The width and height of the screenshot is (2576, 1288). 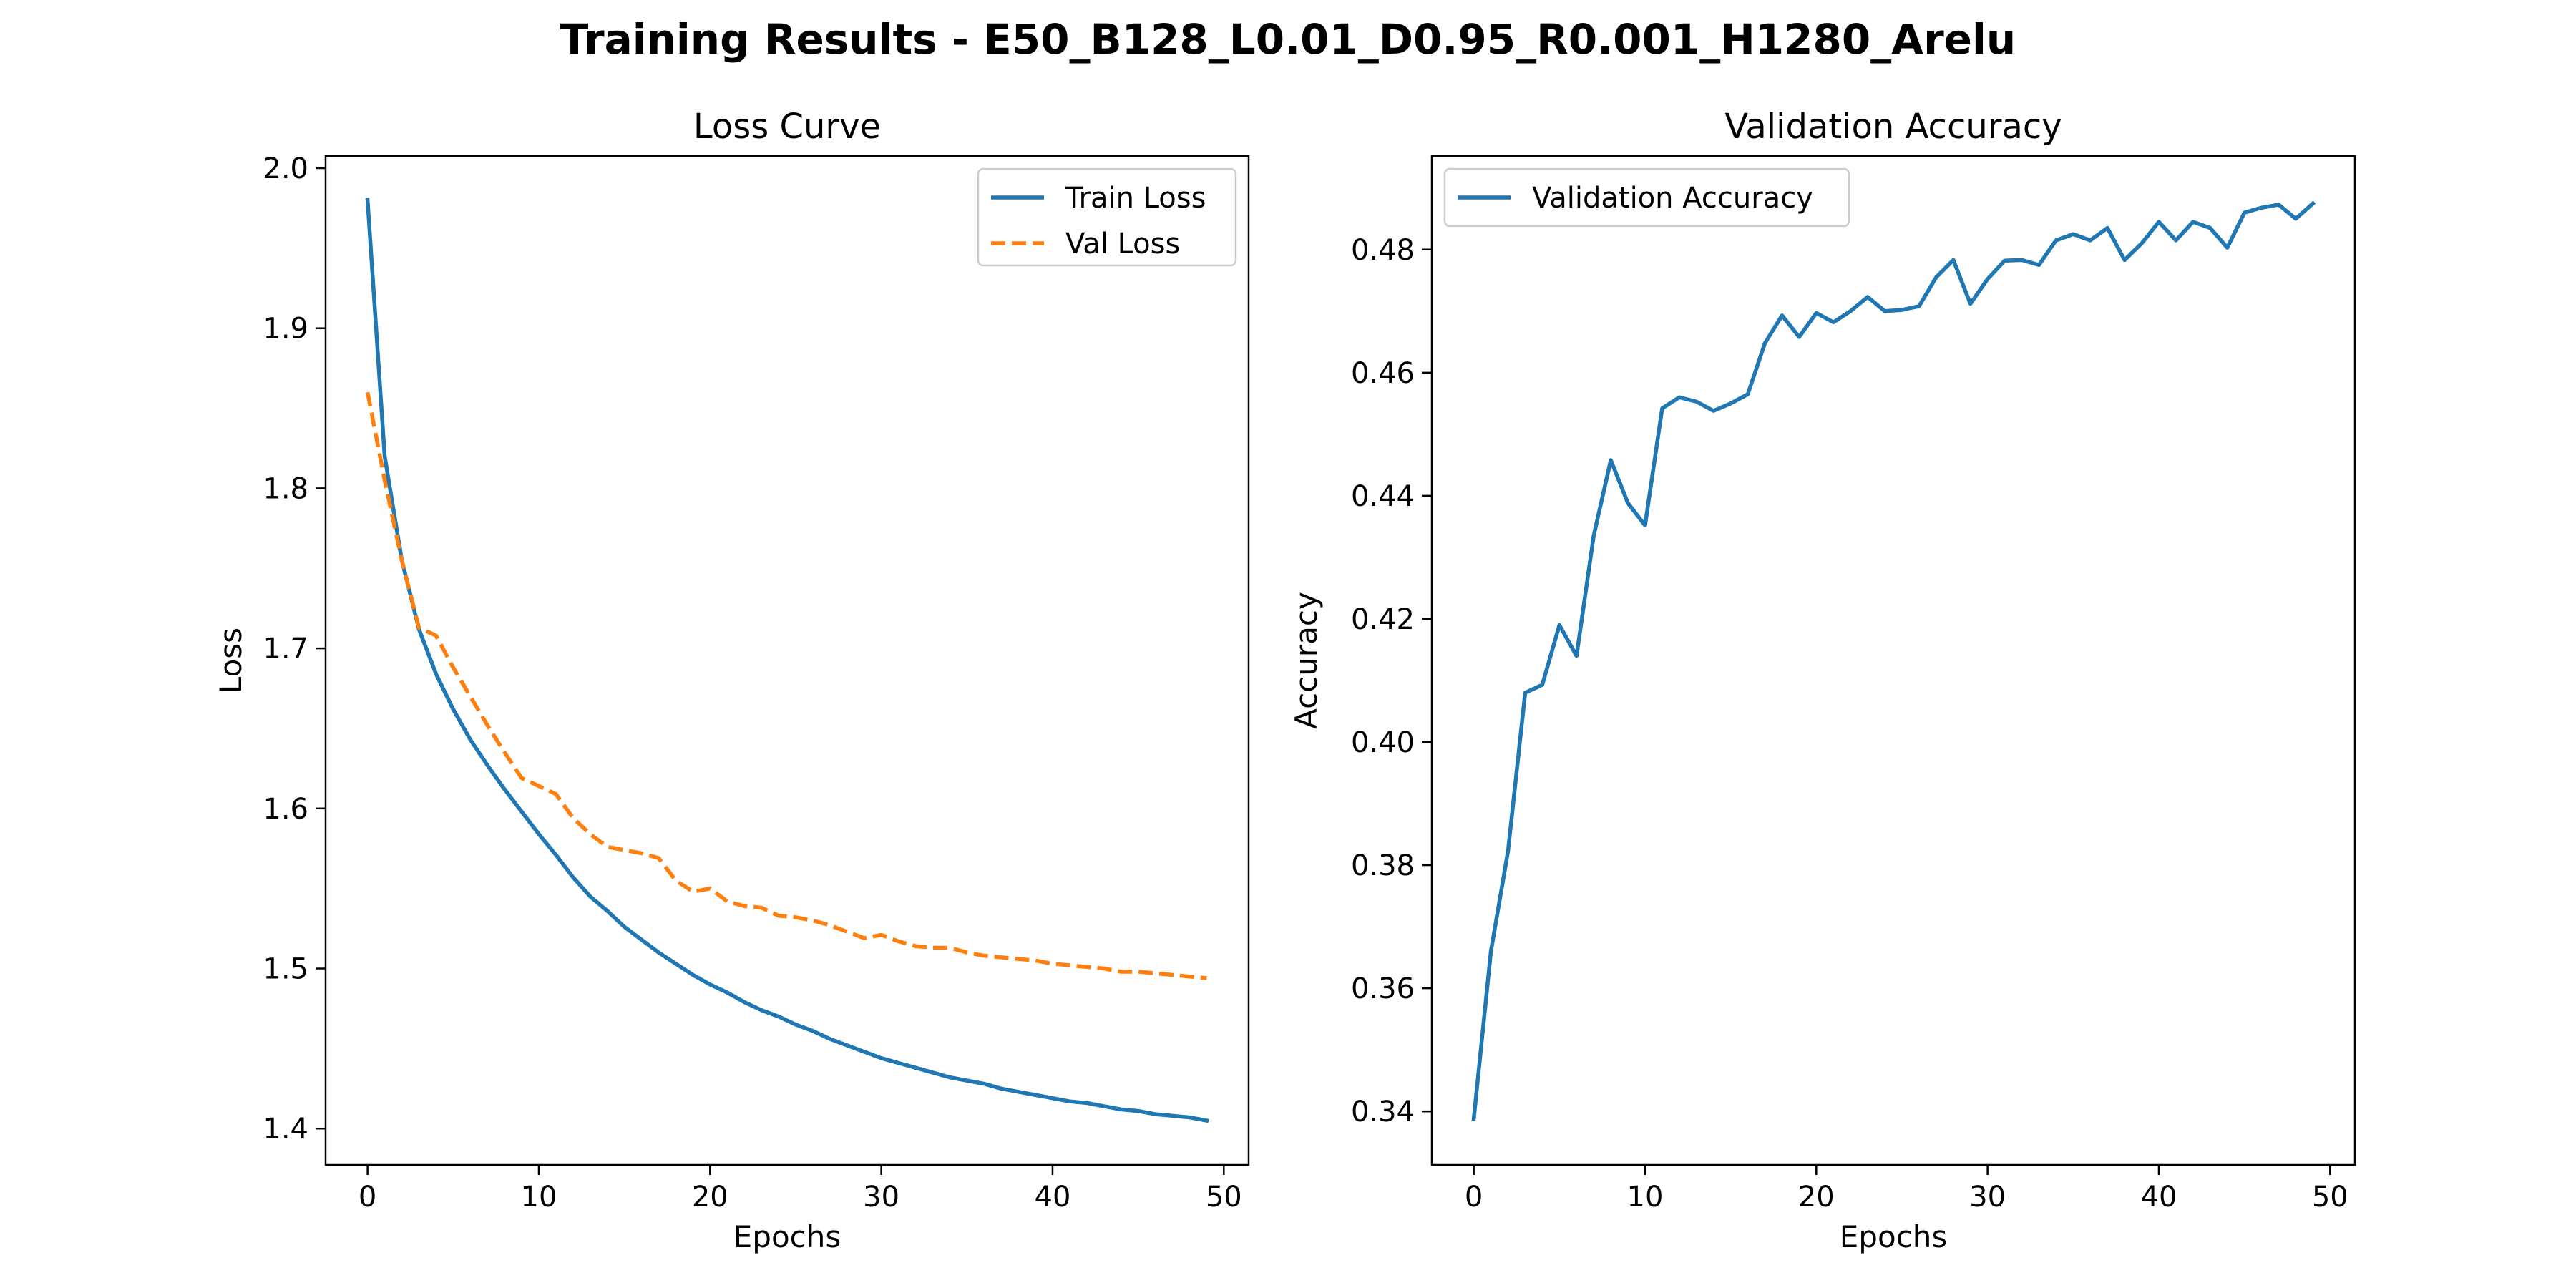 What do you see at coordinates (1383, 619) in the screenshot?
I see `y-tick-label: 0.42` at bounding box center [1383, 619].